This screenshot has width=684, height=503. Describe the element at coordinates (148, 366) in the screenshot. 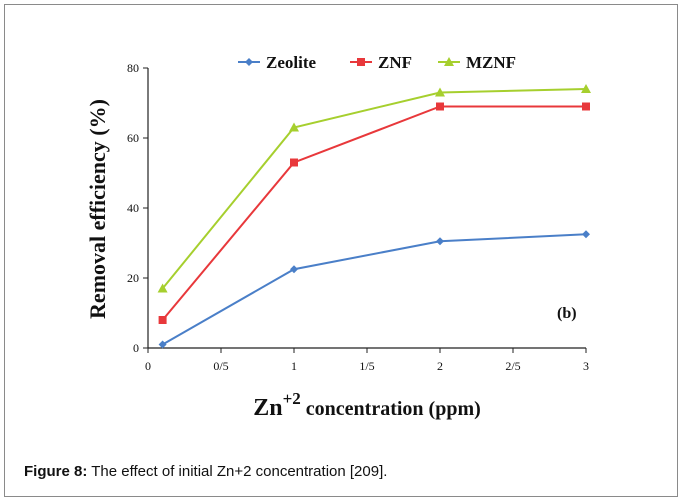

I see `x-tick-label: 0` at that location.